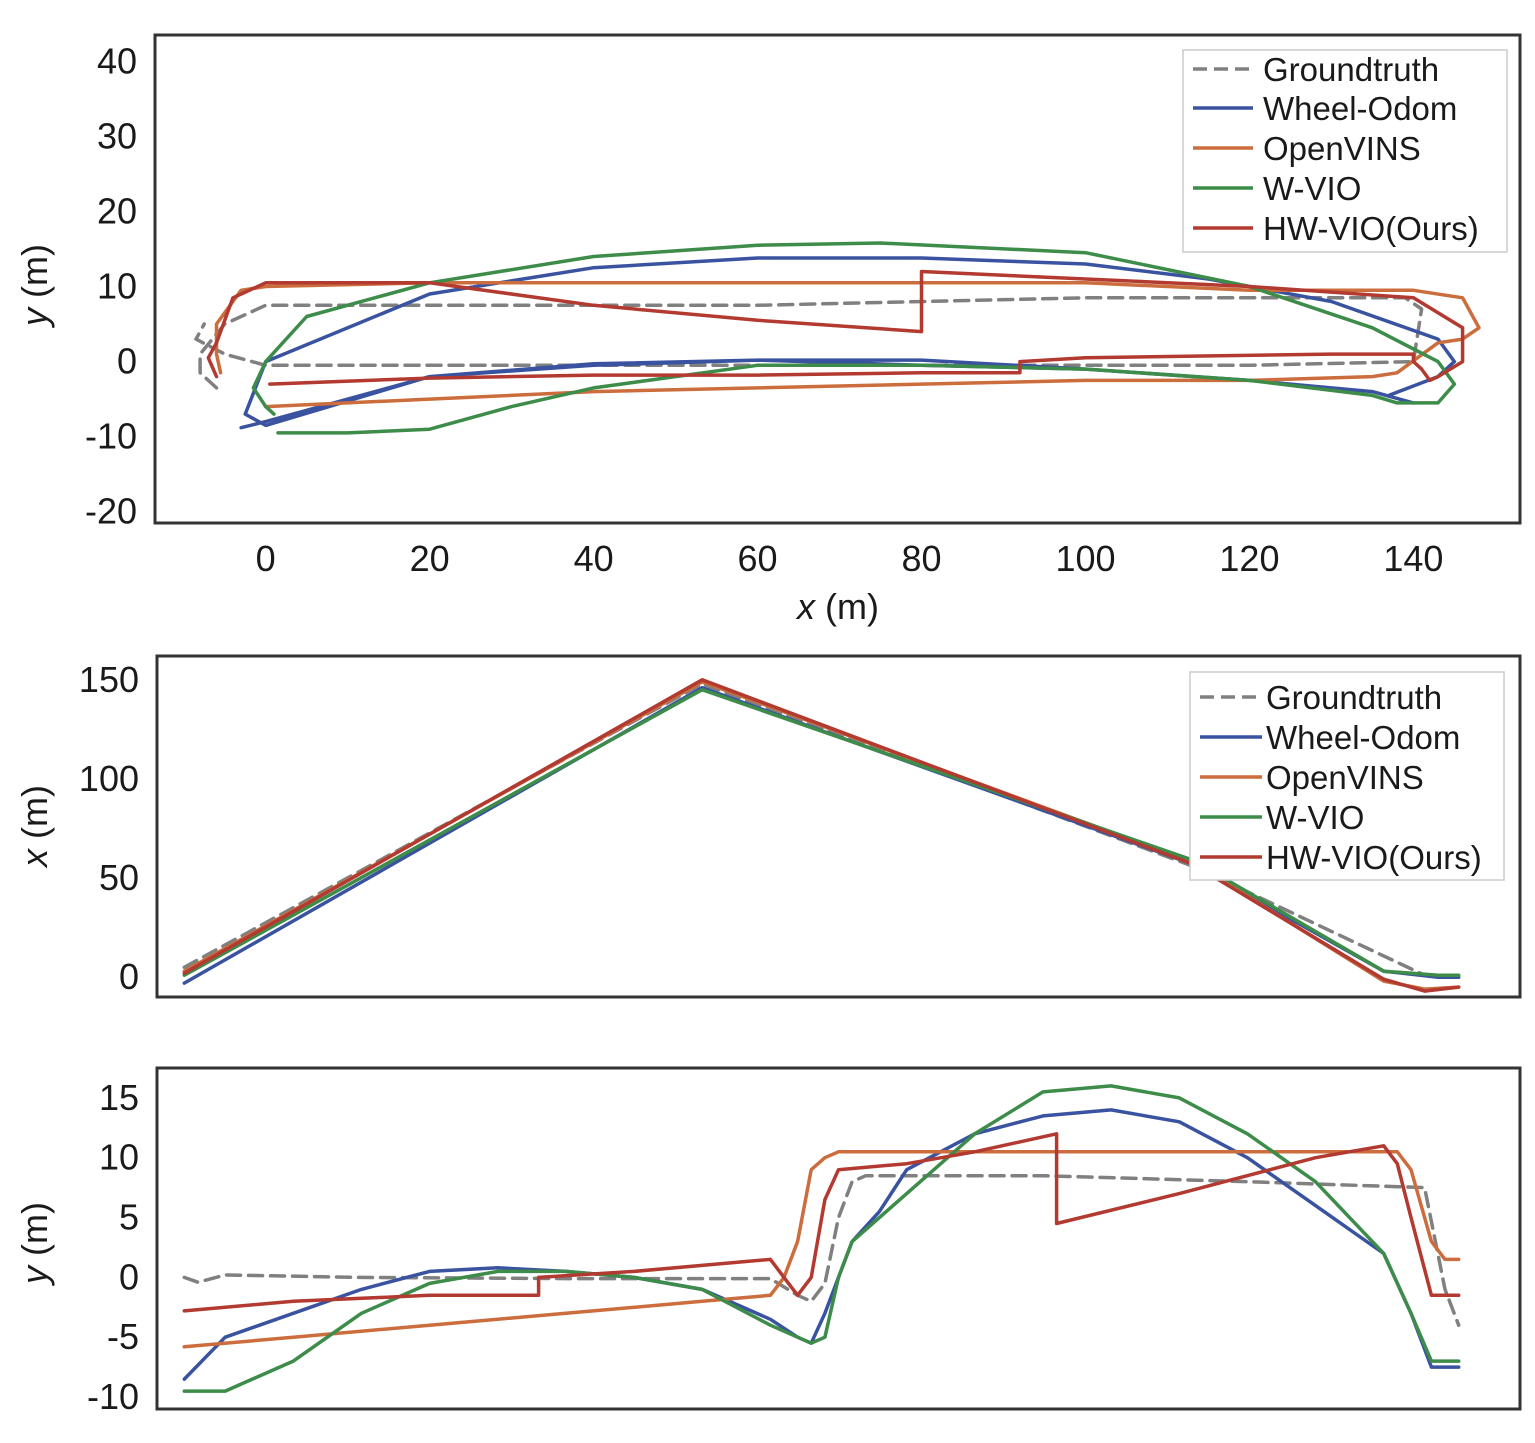 The width and height of the screenshot is (1535, 1443). I want to click on x-tick-label: 100, so click(1085, 558).